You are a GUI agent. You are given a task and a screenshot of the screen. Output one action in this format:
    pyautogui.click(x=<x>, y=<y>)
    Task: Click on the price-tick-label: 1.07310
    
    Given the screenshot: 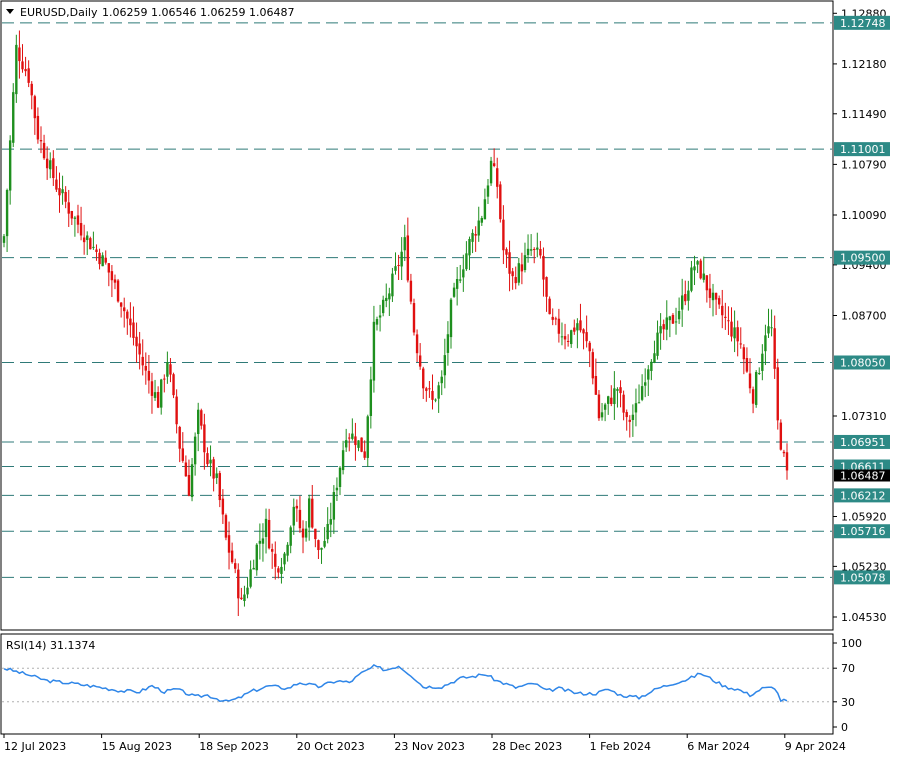 What is the action you would take?
    pyautogui.click(x=864, y=416)
    